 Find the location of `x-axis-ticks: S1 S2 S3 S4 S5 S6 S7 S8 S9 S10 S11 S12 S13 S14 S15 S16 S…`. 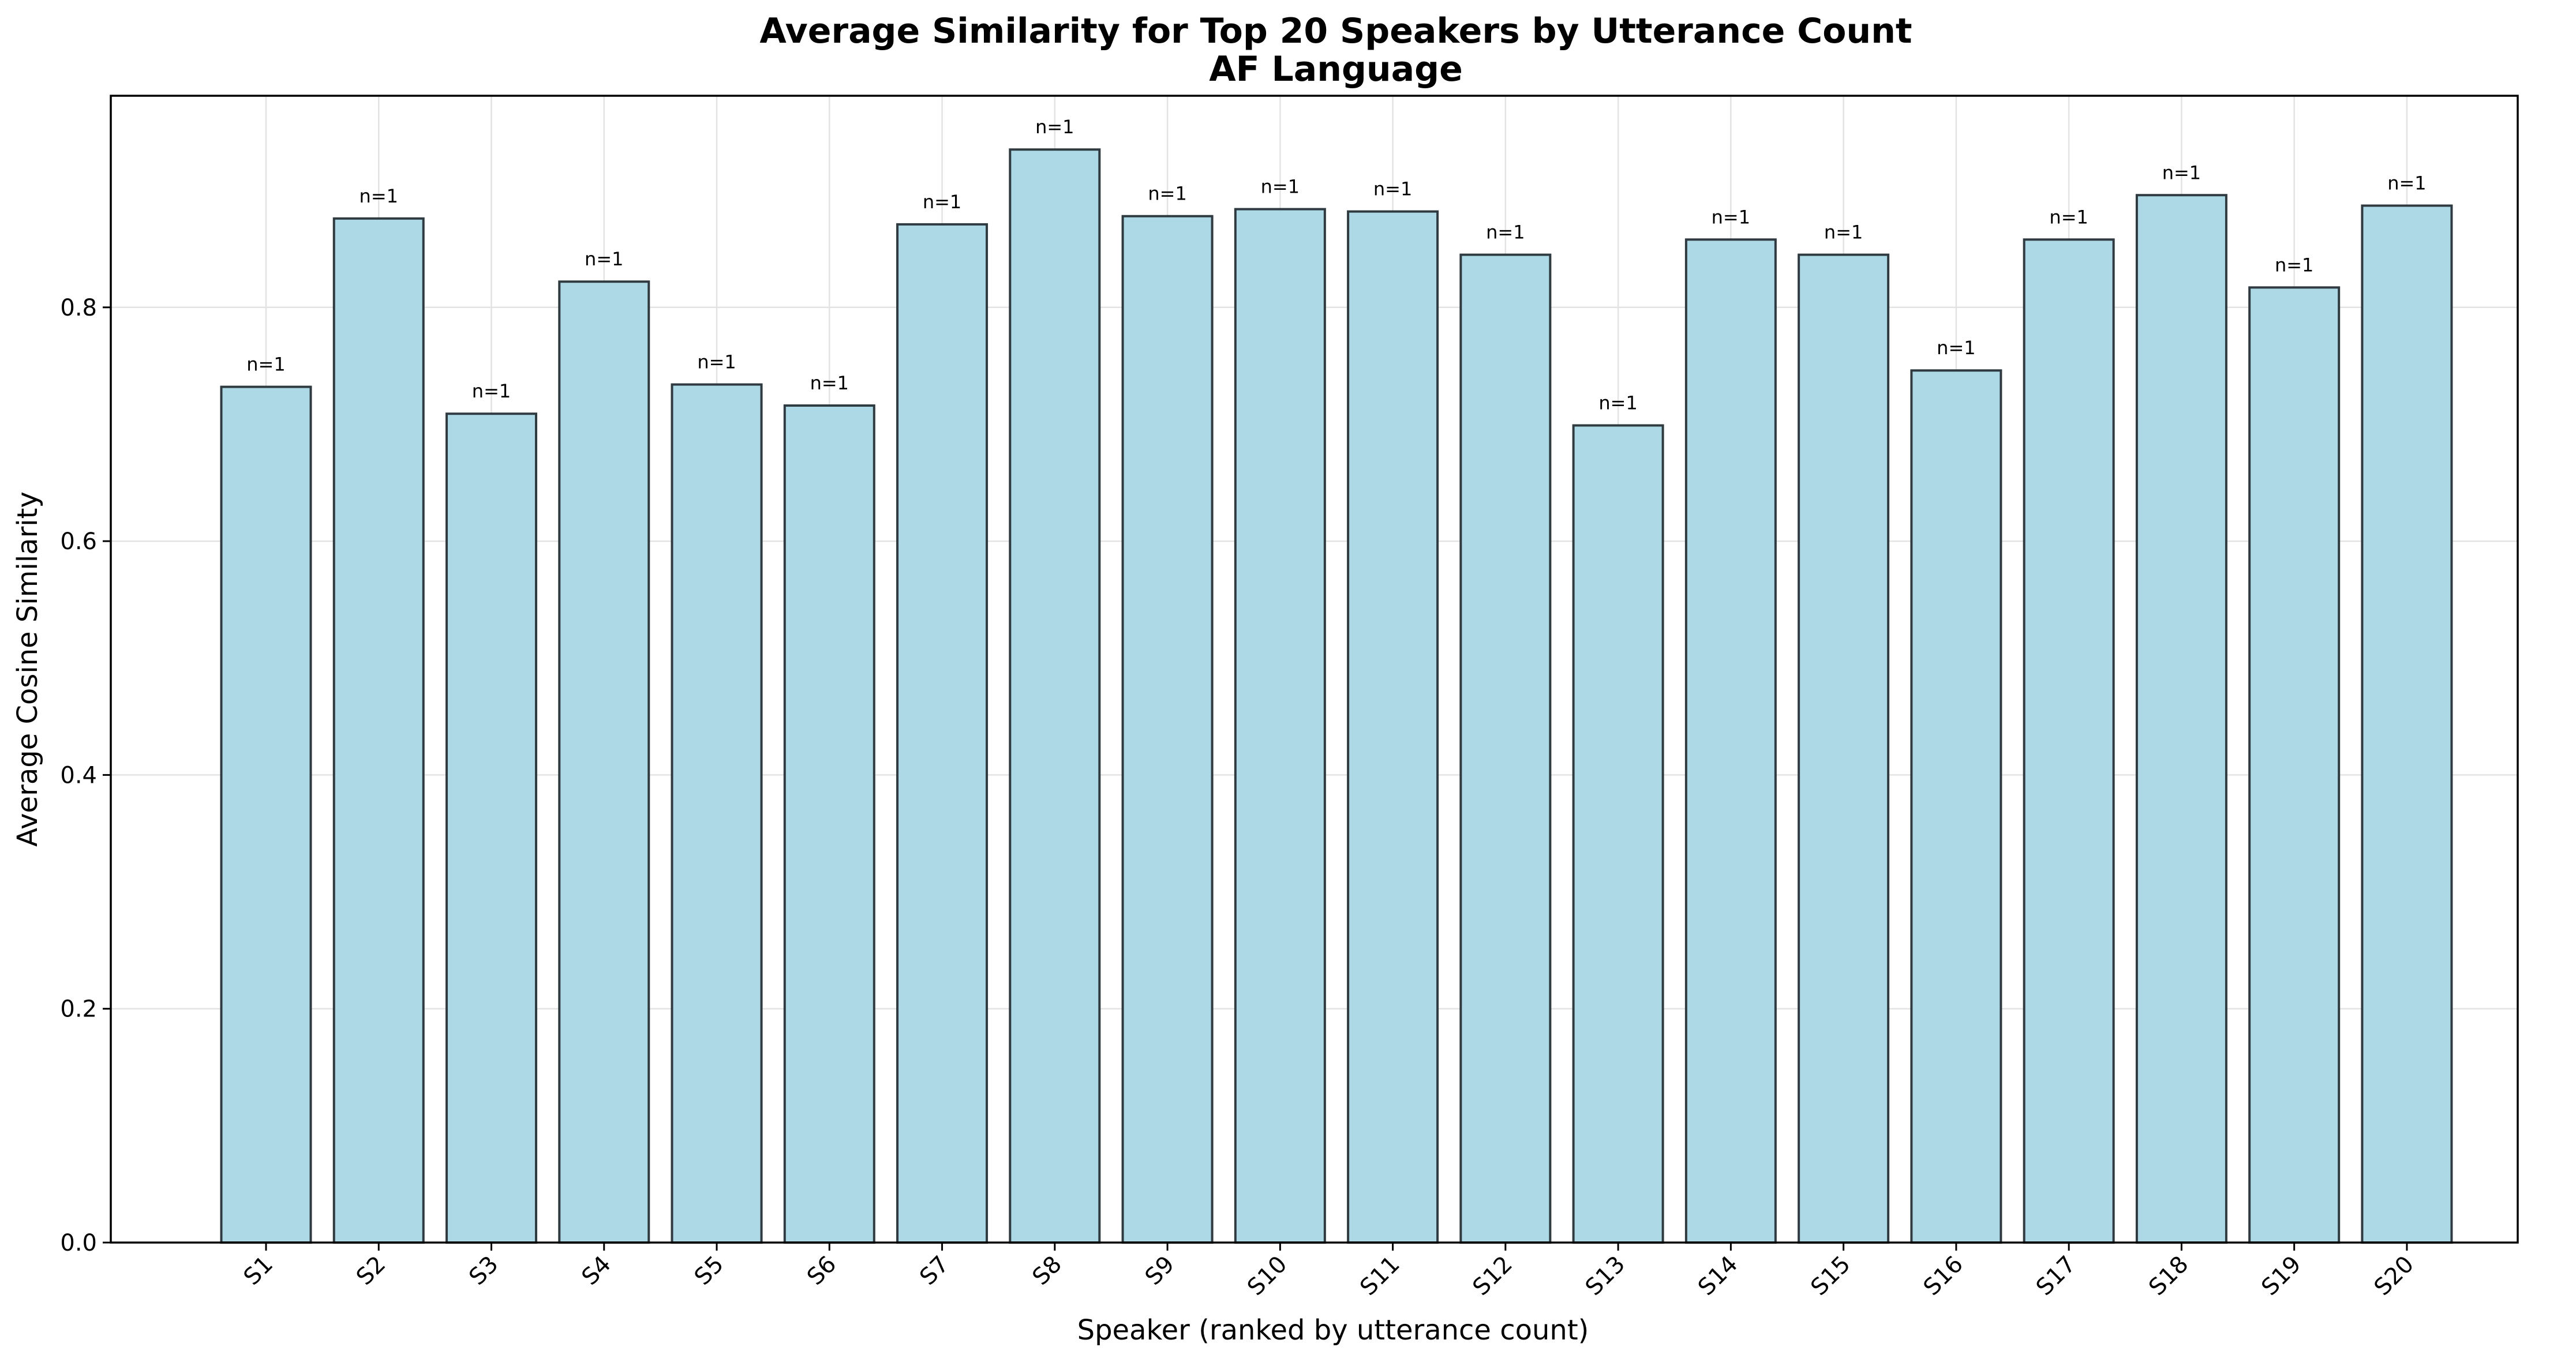

x-axis-ticks: S1 S2 S3 S4 S5 S6 S7 S8 S9 S10 S11 S12 S13 S14 S15 S16 S… is located at coordinates (1329, 1272).